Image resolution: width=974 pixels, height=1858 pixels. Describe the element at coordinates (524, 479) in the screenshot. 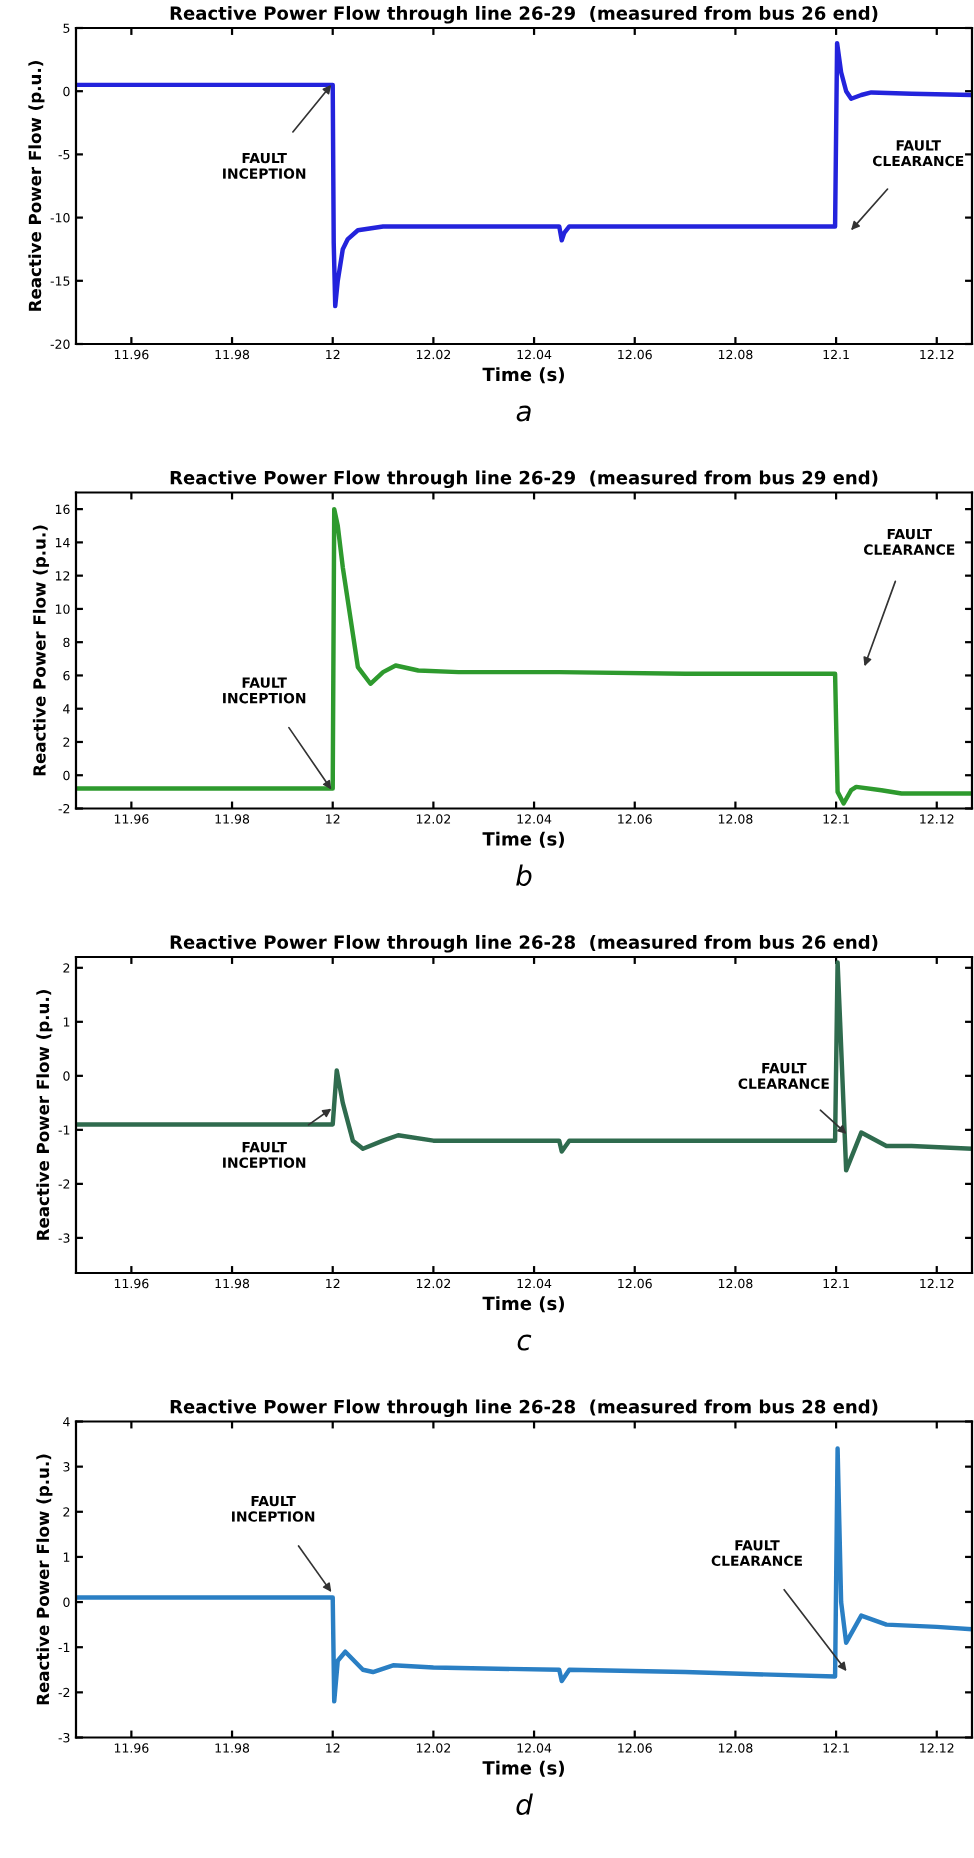

I see `chart-title: Reactive Power Flow through line 26-29 (measured from bus 29 end)` at that location.